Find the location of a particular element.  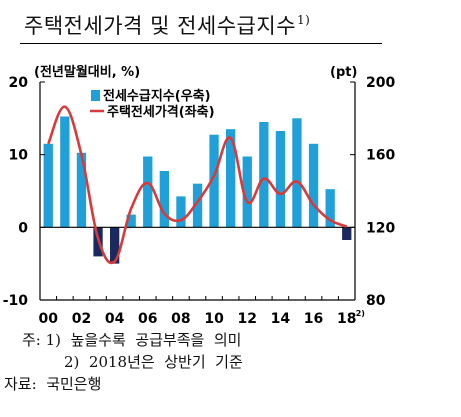

bar-2011 is located at coordinates (231, 178).